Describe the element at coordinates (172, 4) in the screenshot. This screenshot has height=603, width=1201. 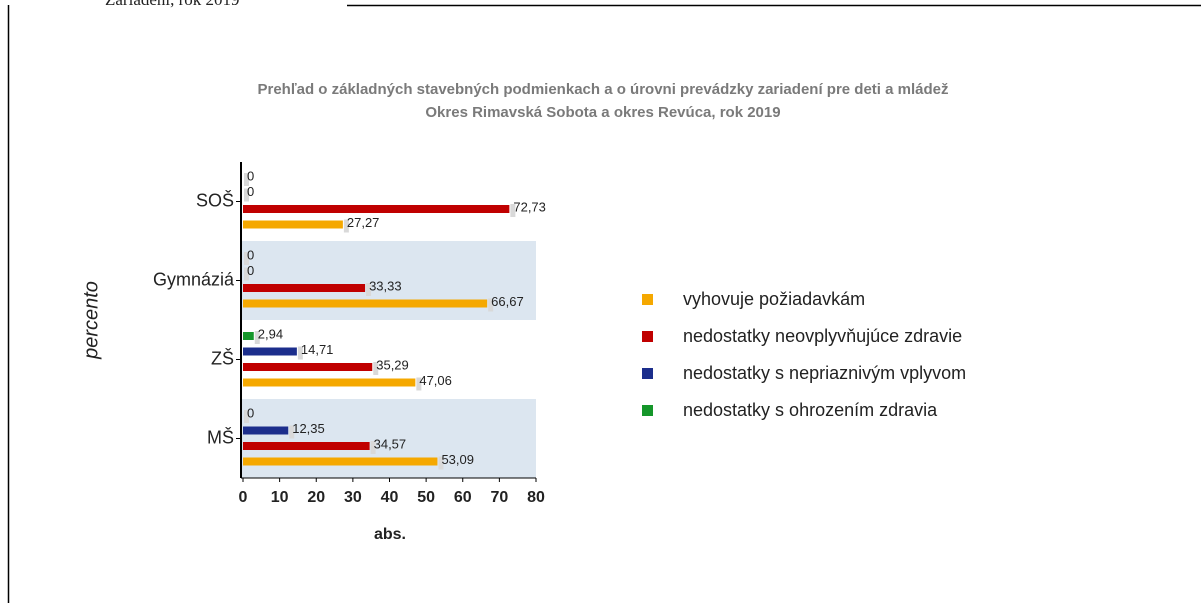
I see `page-header: Zariadení, rok 2019` at that location.